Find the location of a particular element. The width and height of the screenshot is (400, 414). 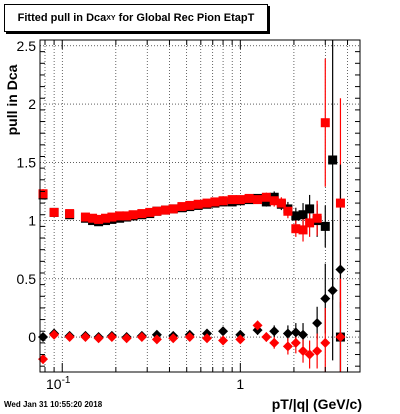

title-subscript: XY is located at coordinates (111, 18).